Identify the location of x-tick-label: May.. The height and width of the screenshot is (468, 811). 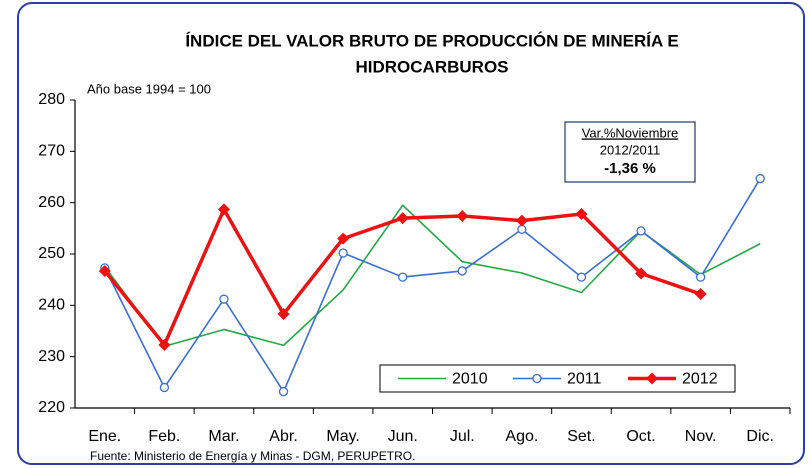
(342, 436).